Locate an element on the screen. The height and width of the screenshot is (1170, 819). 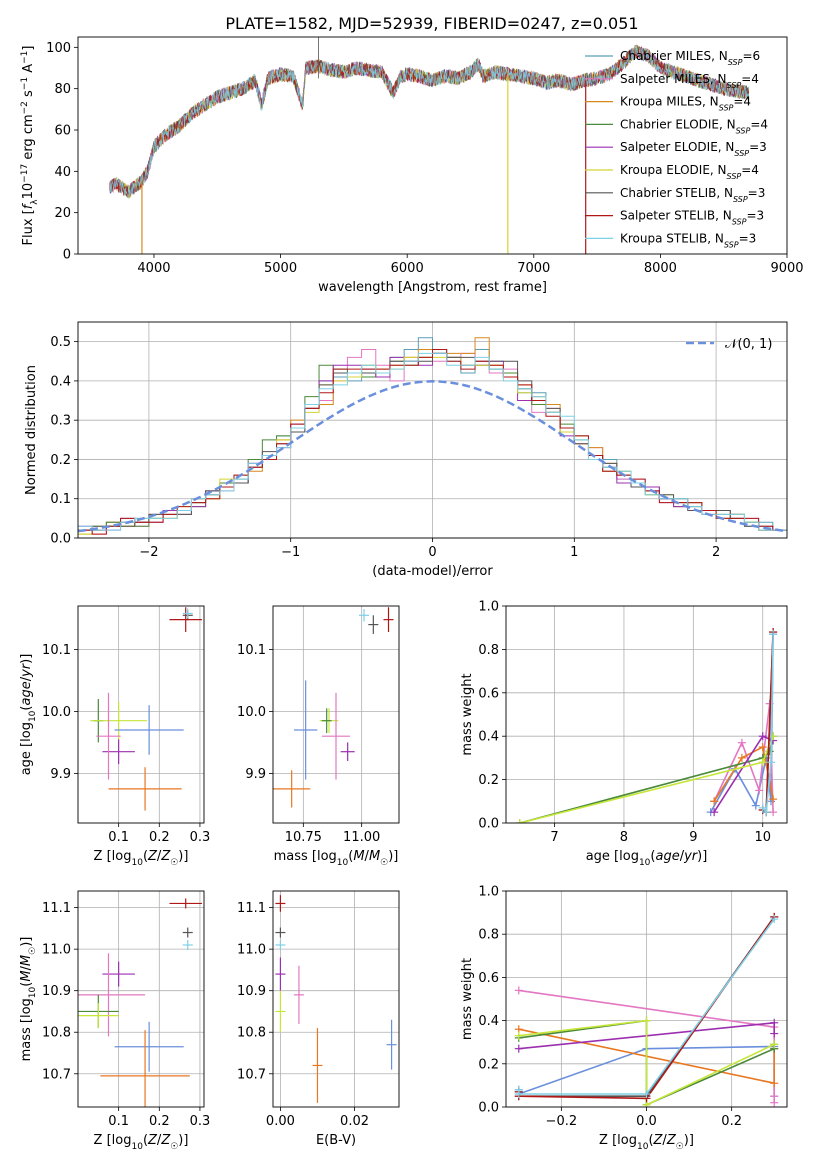
x-tick-label: 8000 is located at coordinates (660, 268).